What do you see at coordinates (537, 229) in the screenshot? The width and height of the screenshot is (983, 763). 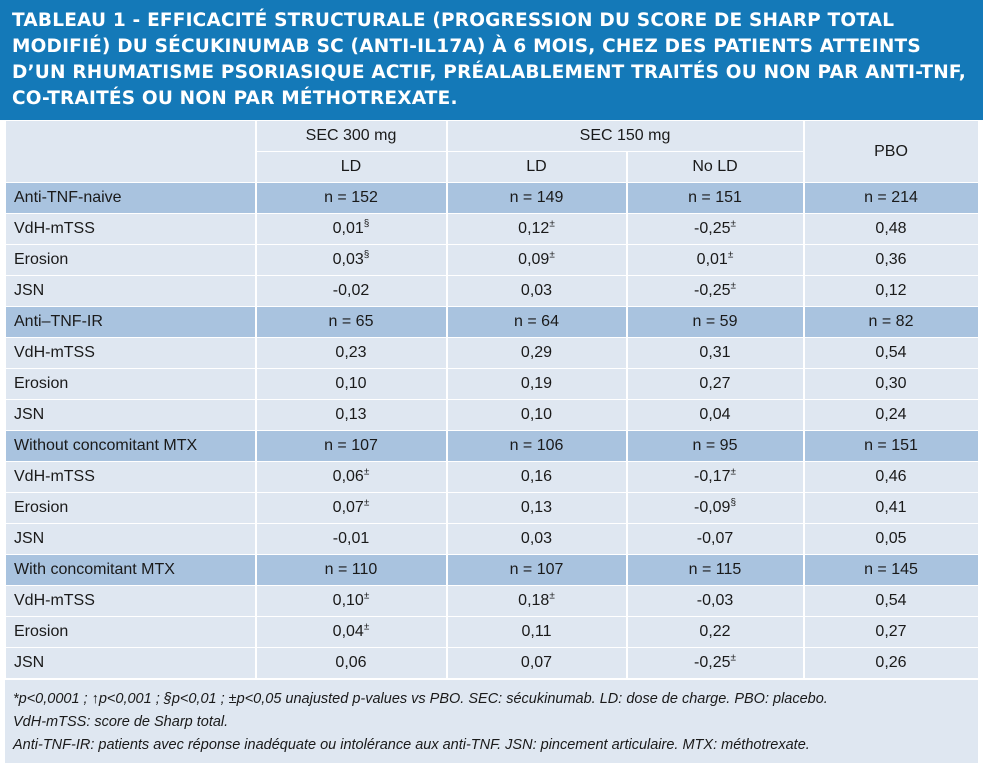 I see `table-cell: 0,12±` at bounding box center [537, 229].